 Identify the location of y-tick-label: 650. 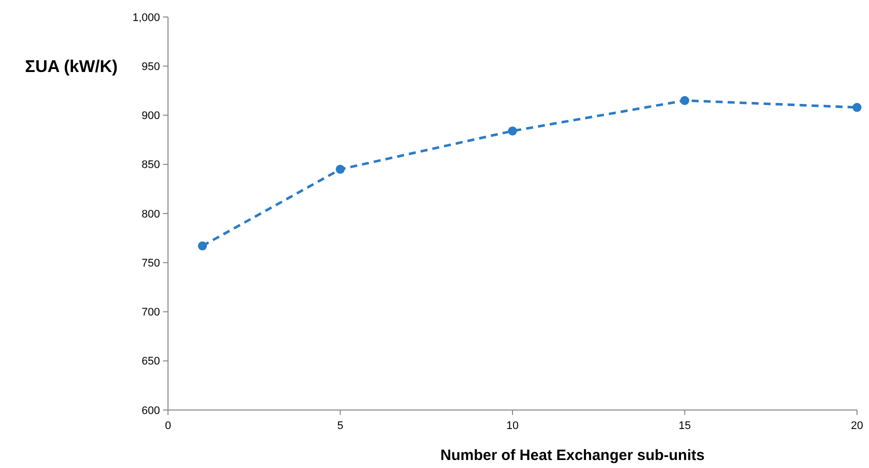
(151, 362).